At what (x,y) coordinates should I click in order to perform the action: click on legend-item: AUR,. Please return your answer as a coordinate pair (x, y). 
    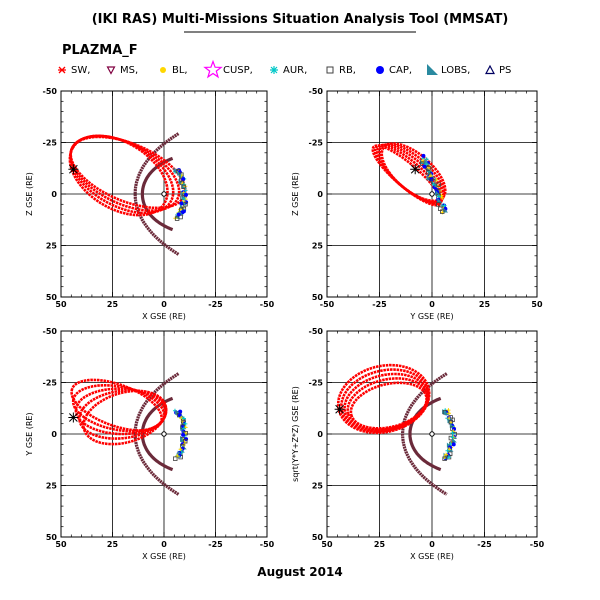
    Looking at the image, I should click on (288, 70).